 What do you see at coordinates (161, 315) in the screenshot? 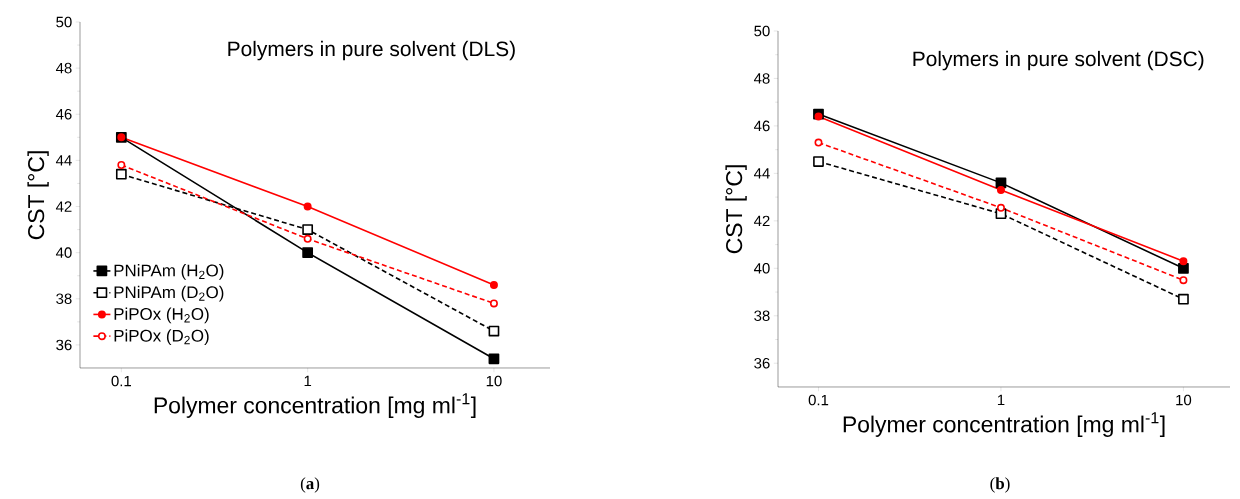
I see `legend-label: PiPOx (H$_{2}$O)` at bounding box center [161, 315].